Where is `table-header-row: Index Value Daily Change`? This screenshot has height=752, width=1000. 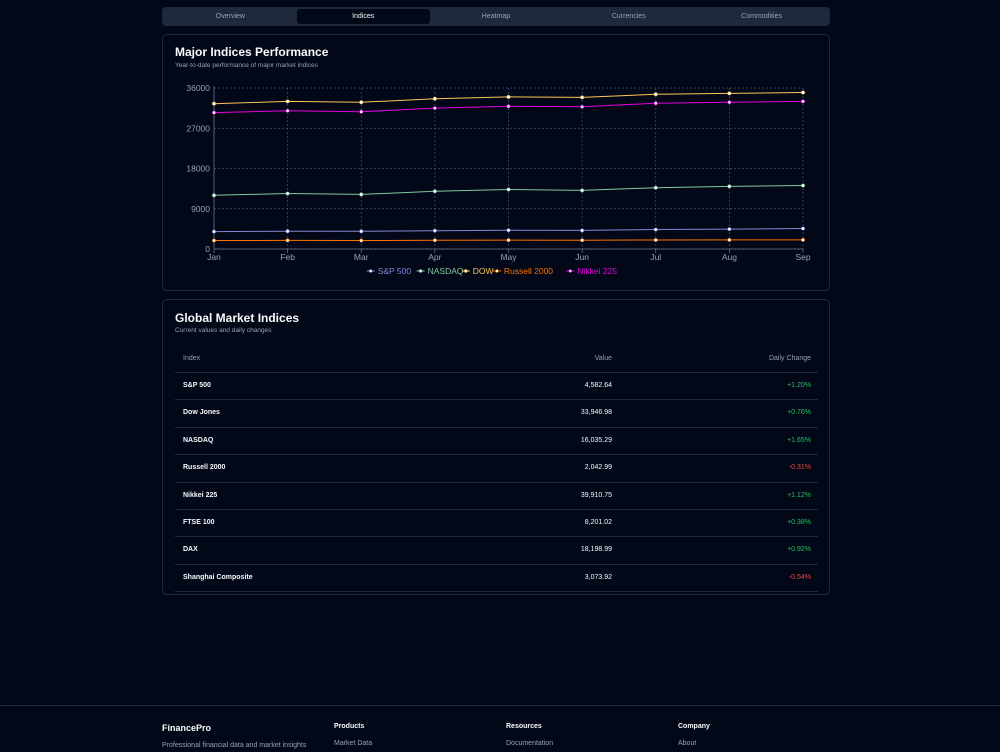
table-header-row: Index Value Daily Change is located at coordinates (496, 359).